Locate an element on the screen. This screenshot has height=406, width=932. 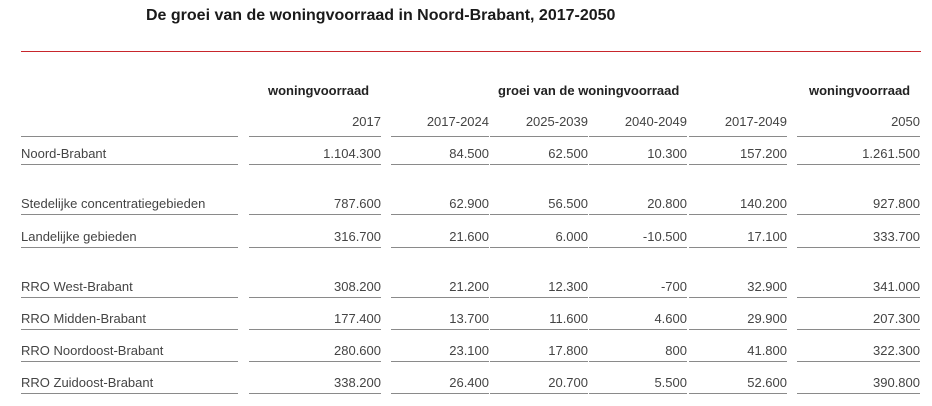
row-5-name-rule is located at coordinates (129, 361).